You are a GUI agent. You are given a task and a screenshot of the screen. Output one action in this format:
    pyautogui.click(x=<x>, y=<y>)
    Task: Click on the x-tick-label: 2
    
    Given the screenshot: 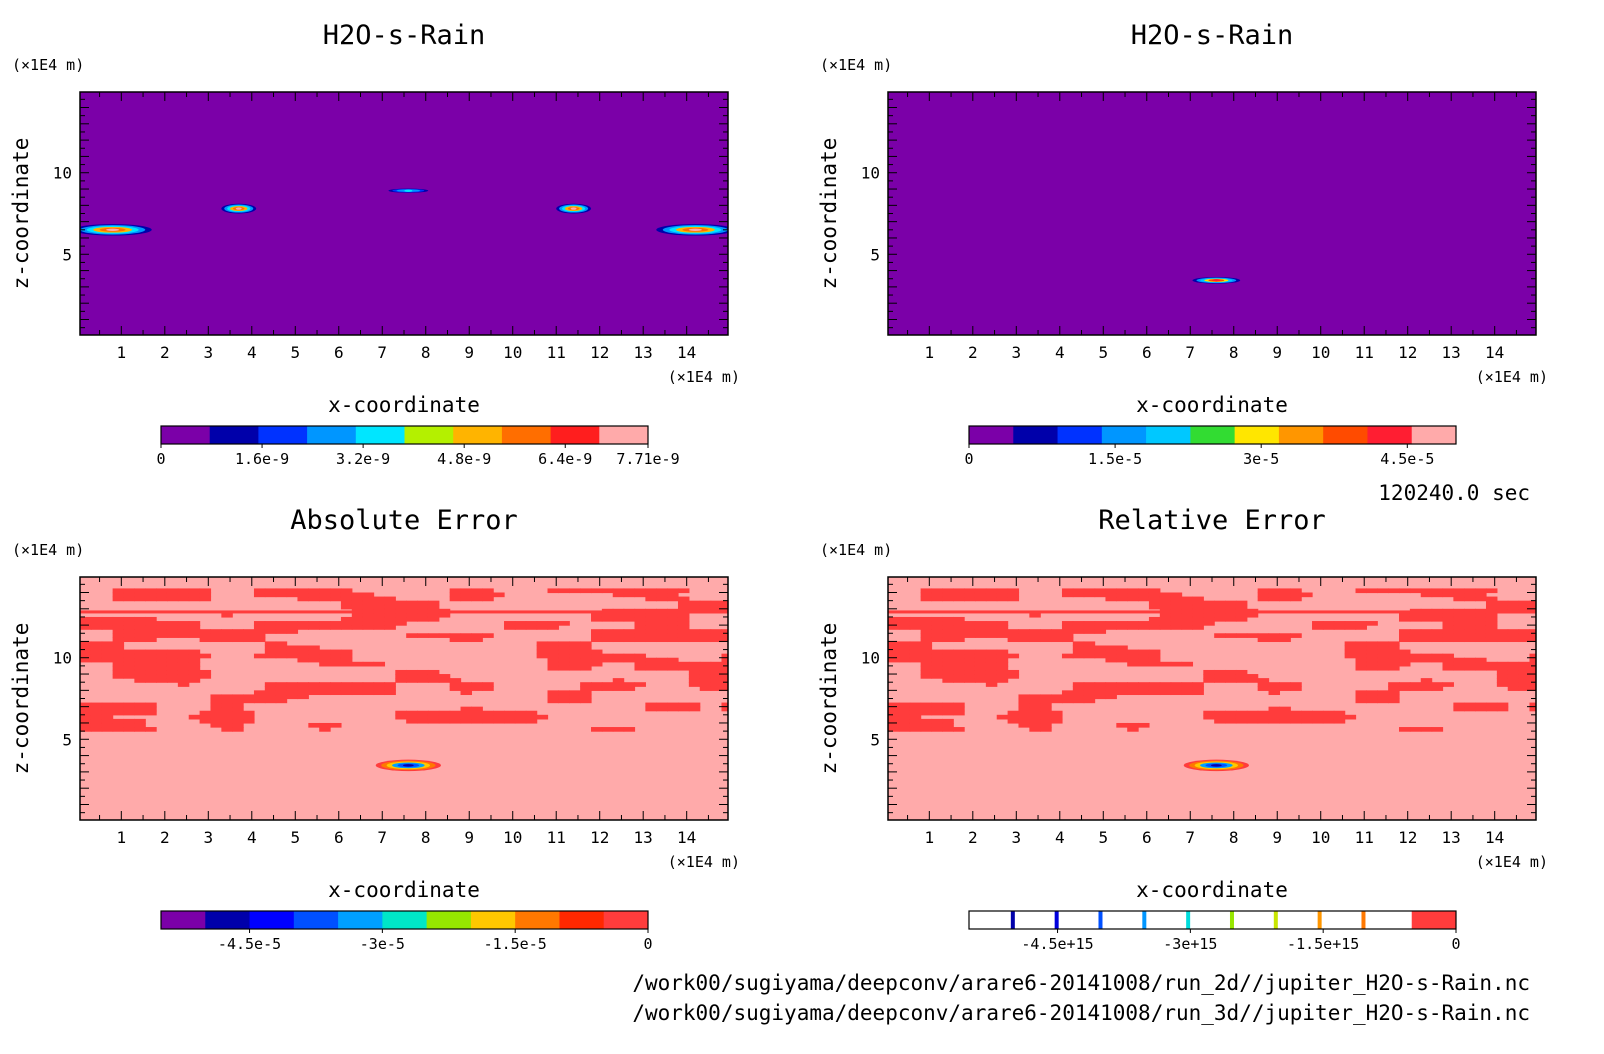 What is the action you would take?
    pyautogui.click(x=165, y=837)
    